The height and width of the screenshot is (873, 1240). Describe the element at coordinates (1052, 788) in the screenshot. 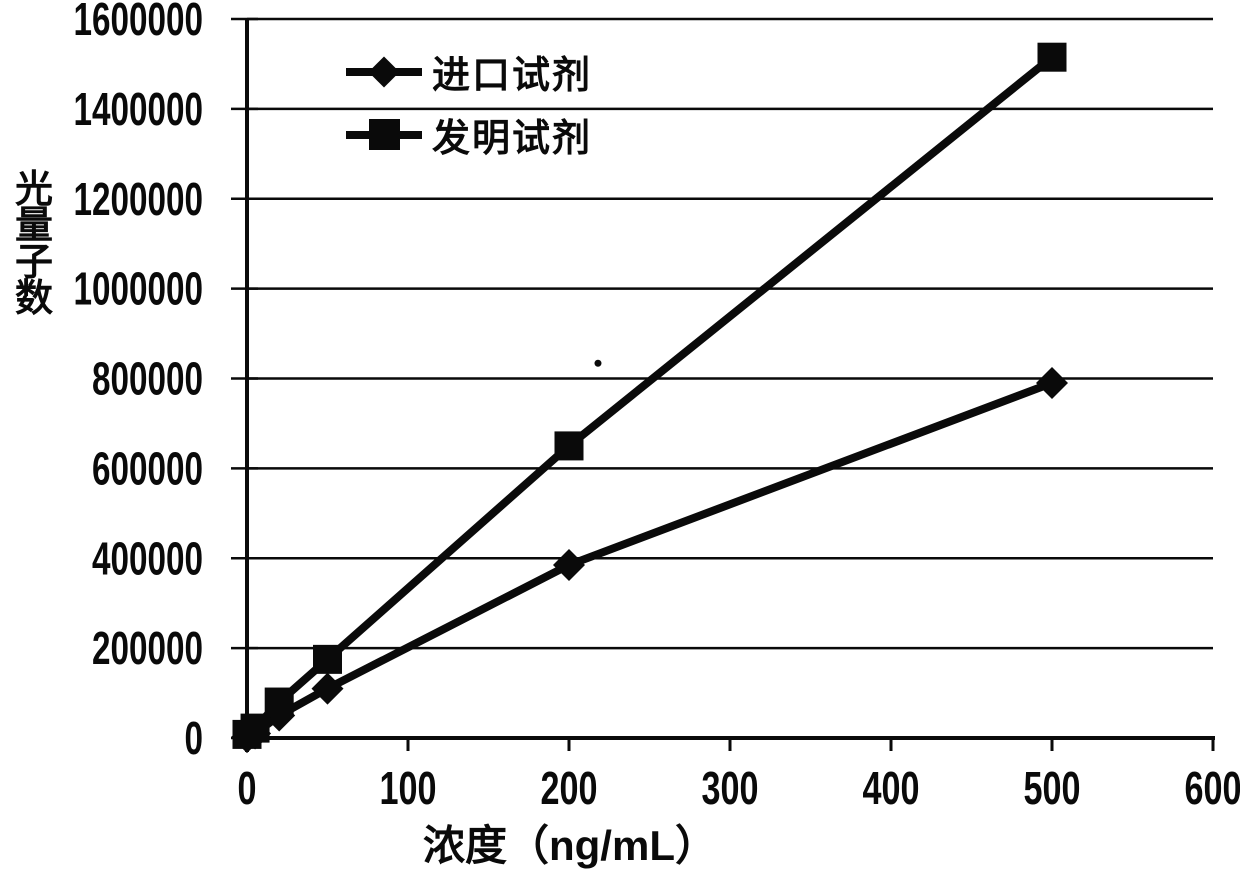

I see `x-tick-label: 500` at that location.